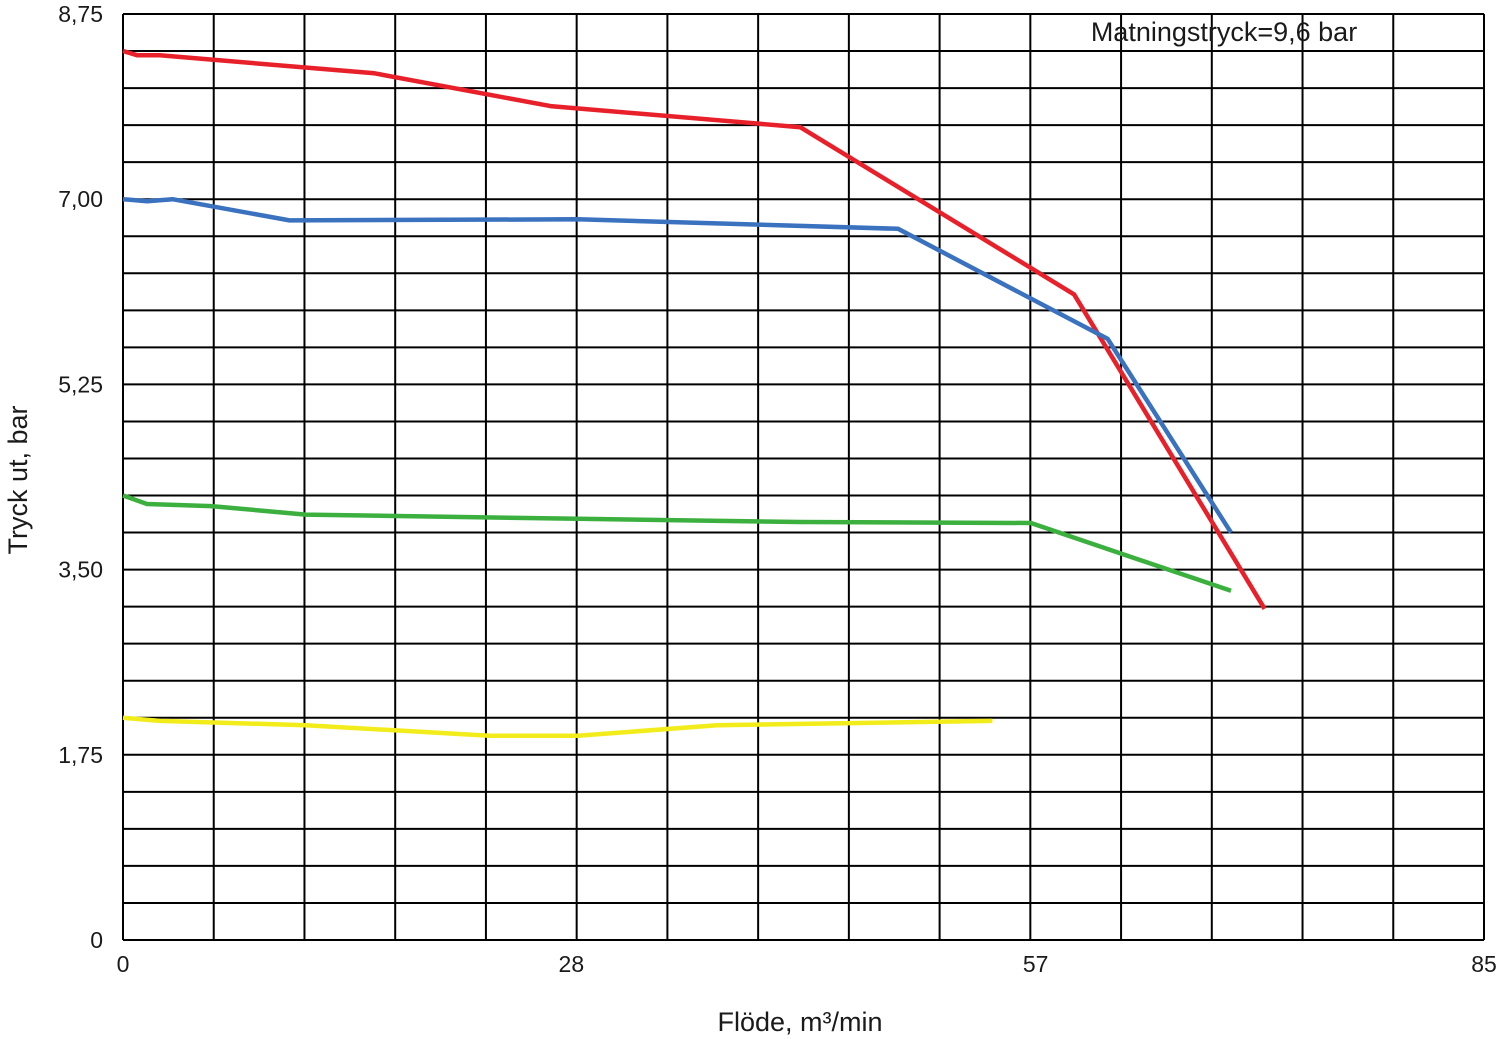 The width and height of the screenshot is (1500, 1039). What do you see at coordinates (80, 755) in the screenshot?
I see `y-tick-label: 1,75` at bounding box center [80, 755].